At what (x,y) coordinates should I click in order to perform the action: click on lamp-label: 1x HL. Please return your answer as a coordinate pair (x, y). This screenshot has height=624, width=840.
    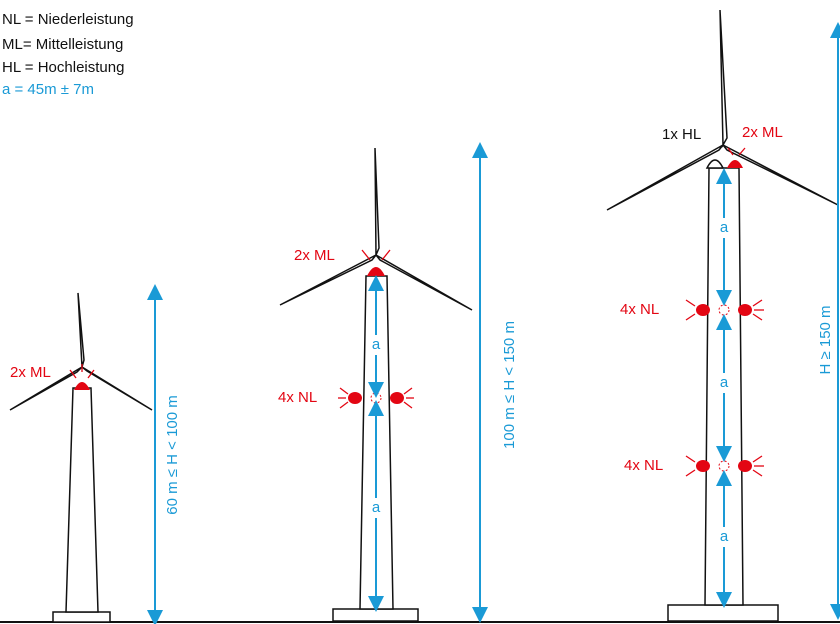
    Looking at the image, I should click on (681, 134).